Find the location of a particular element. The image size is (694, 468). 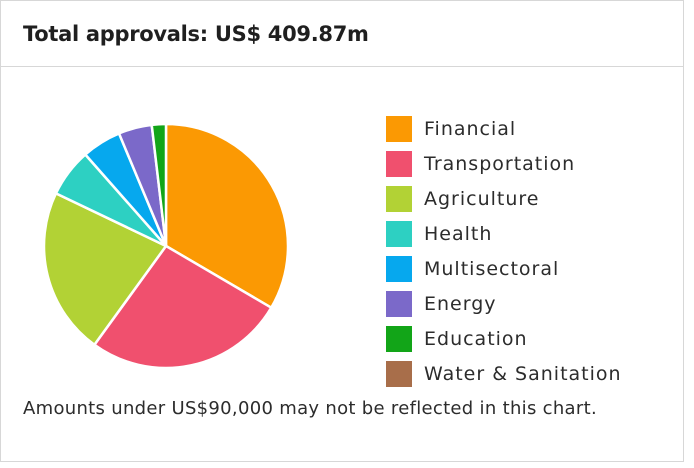

legend-item-multisectoral: Multisectoral is located at coordinates (504, 268).